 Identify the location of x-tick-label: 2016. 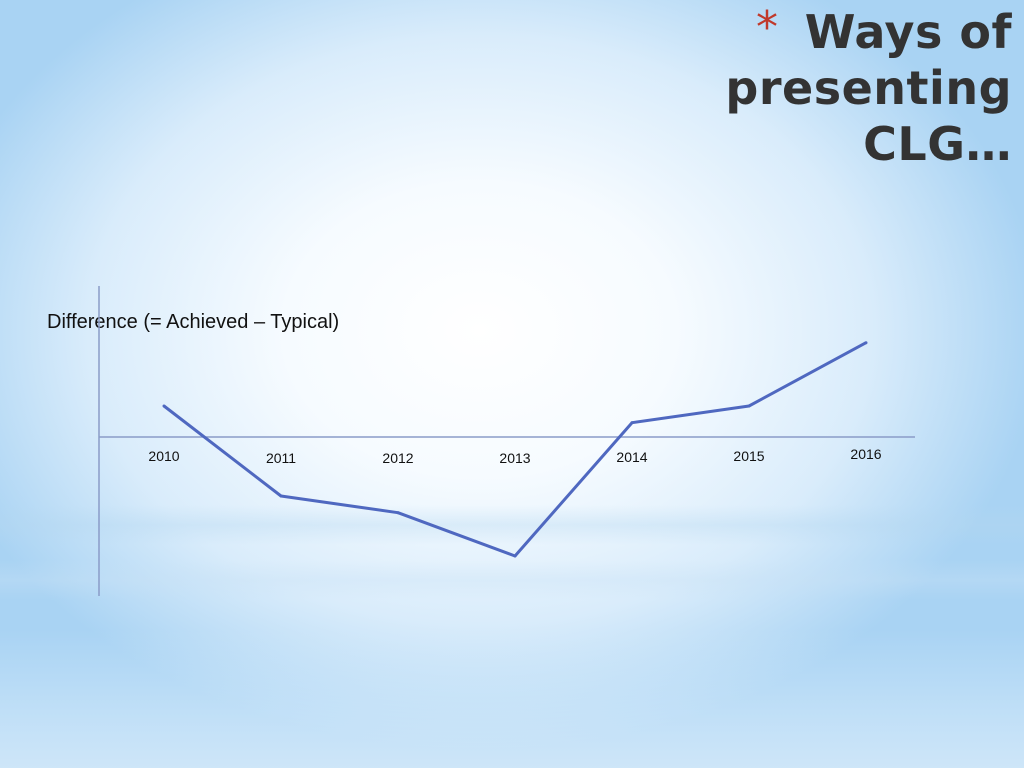
(865, 454).